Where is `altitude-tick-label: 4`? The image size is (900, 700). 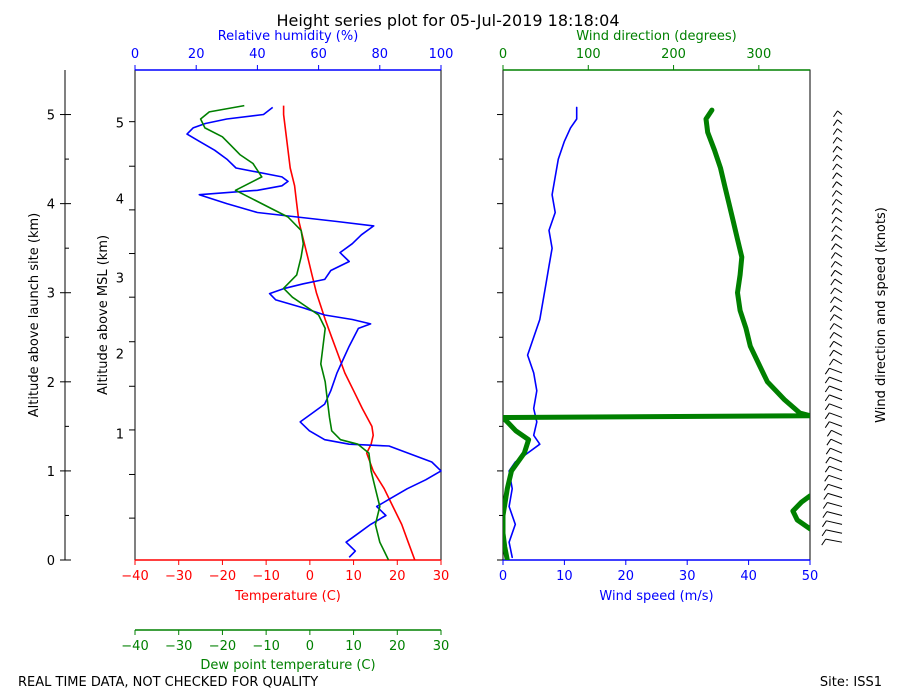 altitude-tick-label: 4 is located at coordinates (51, 205).